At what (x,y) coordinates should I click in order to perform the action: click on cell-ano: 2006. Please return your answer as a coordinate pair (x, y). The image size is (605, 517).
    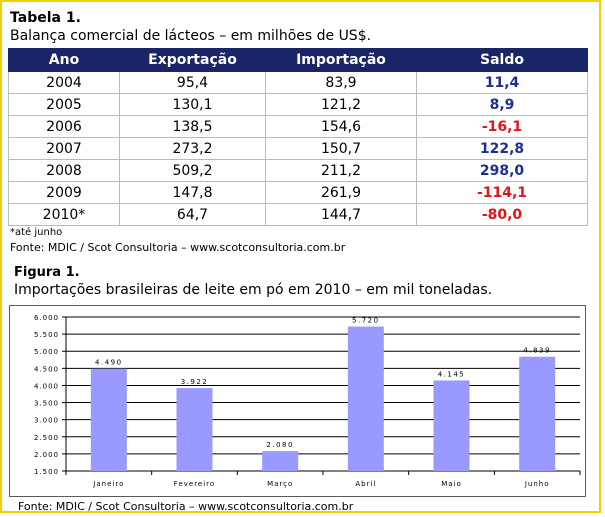
    Looking at the image, I should click on (64, 126).